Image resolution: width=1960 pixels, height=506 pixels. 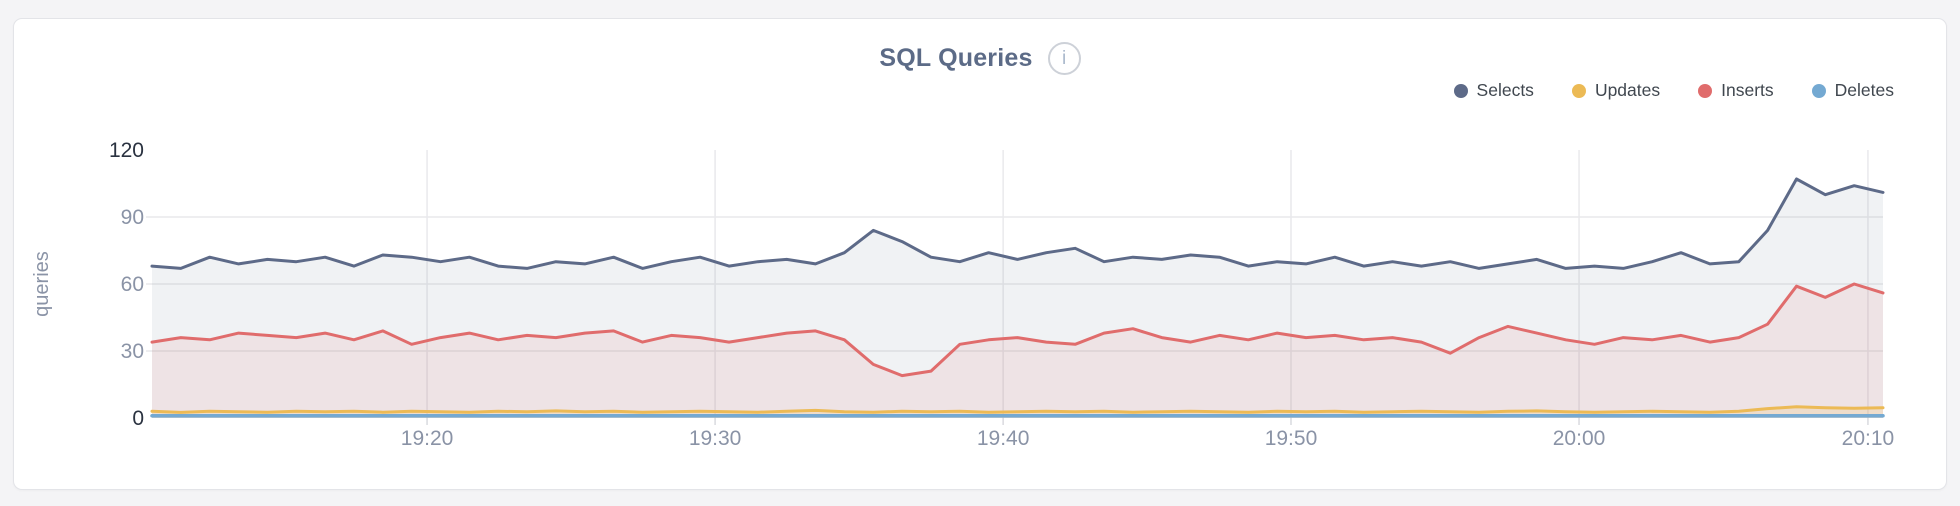 I want to click on series-updates-line, so click(x=1017, y=409).